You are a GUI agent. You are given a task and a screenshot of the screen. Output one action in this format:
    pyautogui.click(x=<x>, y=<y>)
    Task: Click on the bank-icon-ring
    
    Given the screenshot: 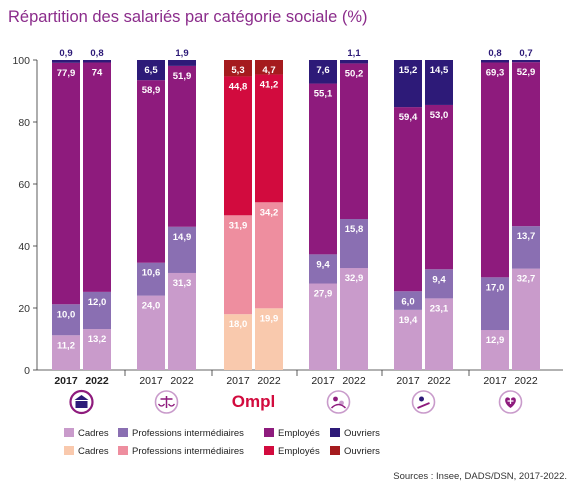 What is the action you would take?
    pyautogui.click(x=81, y=402)
    